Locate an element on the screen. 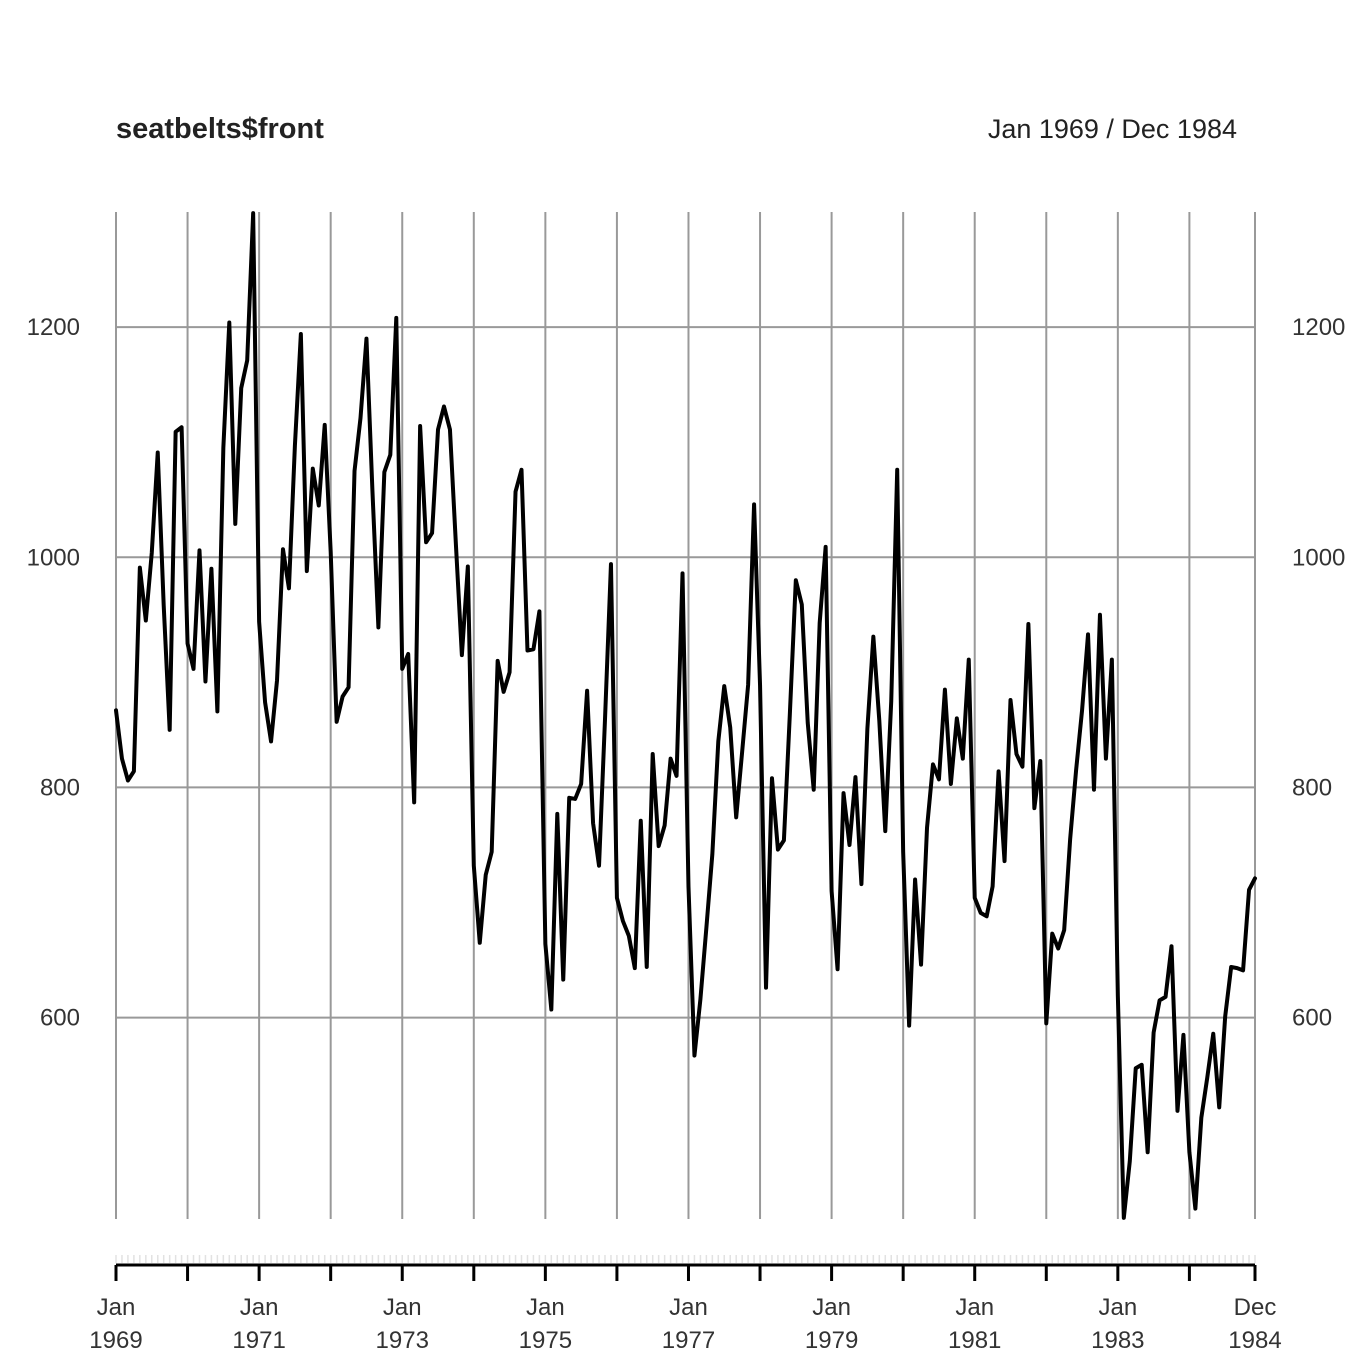 This screenshot has width=1372, height=1372. x-tick-label-year: 1984 is located at coordinates (1254, 1340).